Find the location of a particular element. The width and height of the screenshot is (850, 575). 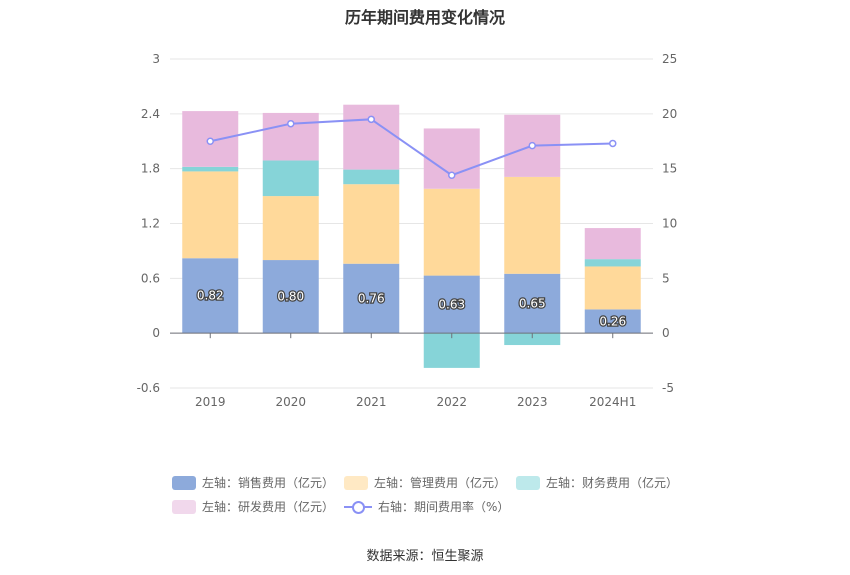

right-axis-tick-label: -5 is located at coordinates (668, 388).